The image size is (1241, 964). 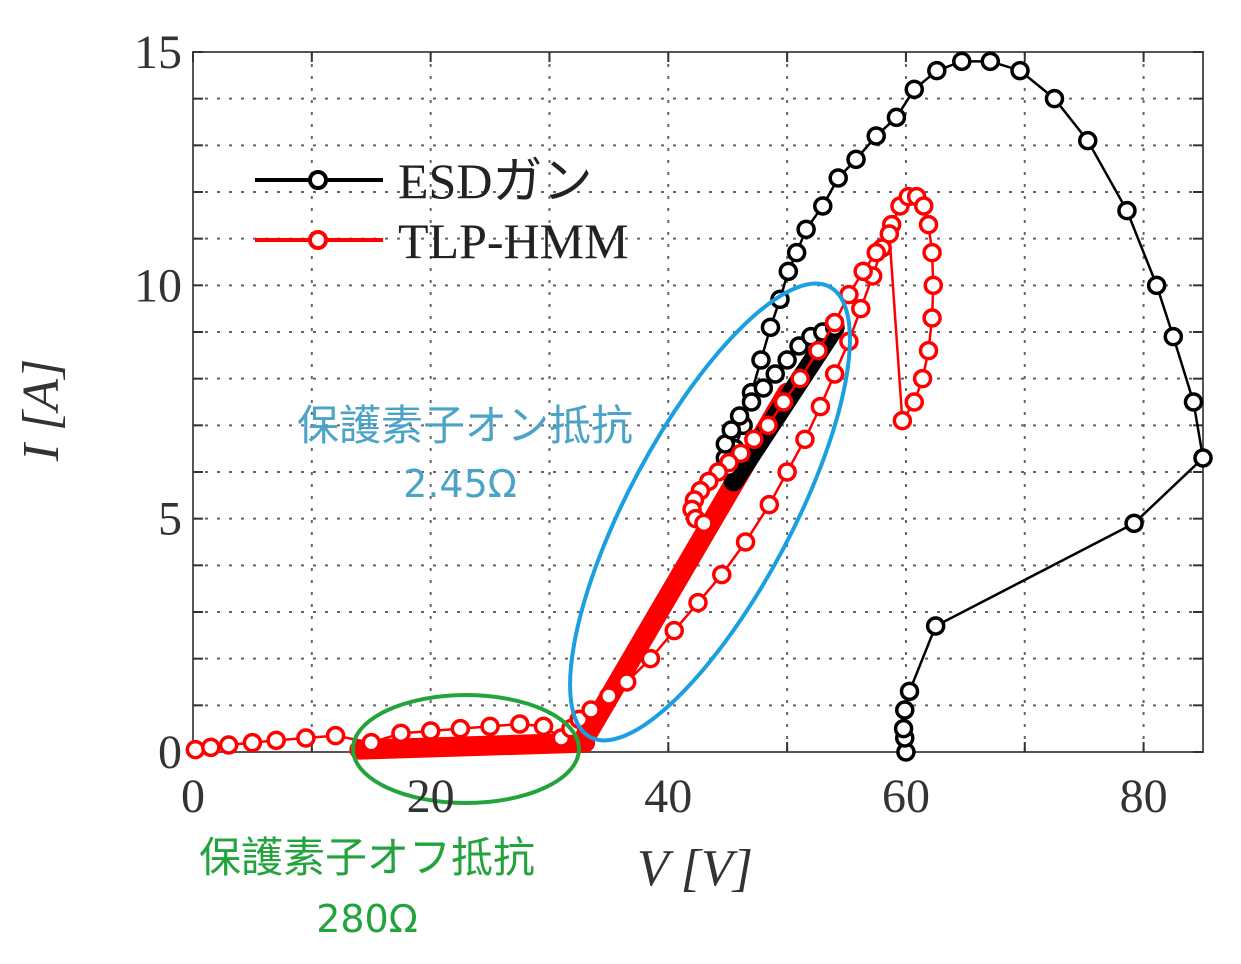 What do you see at coordinates (460, 484) in the screenshot?
I see `annotation-on-resistance-value: 2.45Ω` at bounding box center [460, 484].